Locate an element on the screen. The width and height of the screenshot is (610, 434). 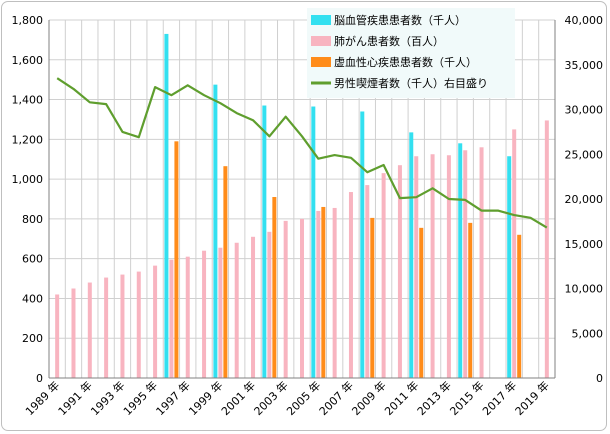
x-tick-label: 2009 年 is located at coordinates (369, 398).